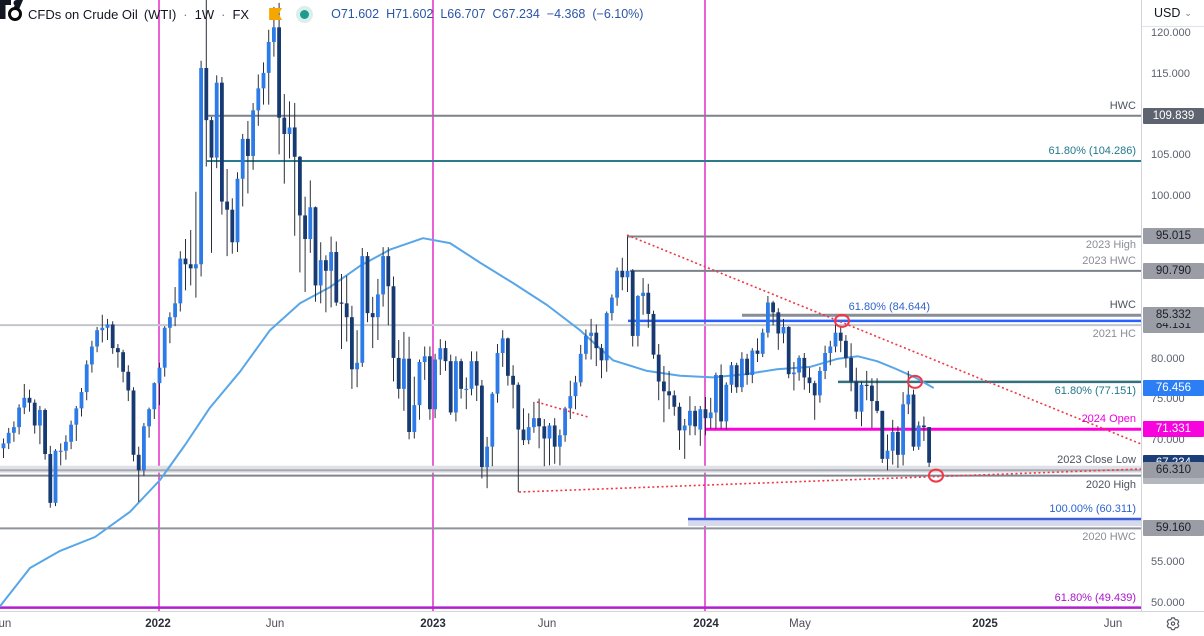  Describe the element at coordinates (276, 14) in the screenshot. I see `flag-bookmark-icon` at that location.